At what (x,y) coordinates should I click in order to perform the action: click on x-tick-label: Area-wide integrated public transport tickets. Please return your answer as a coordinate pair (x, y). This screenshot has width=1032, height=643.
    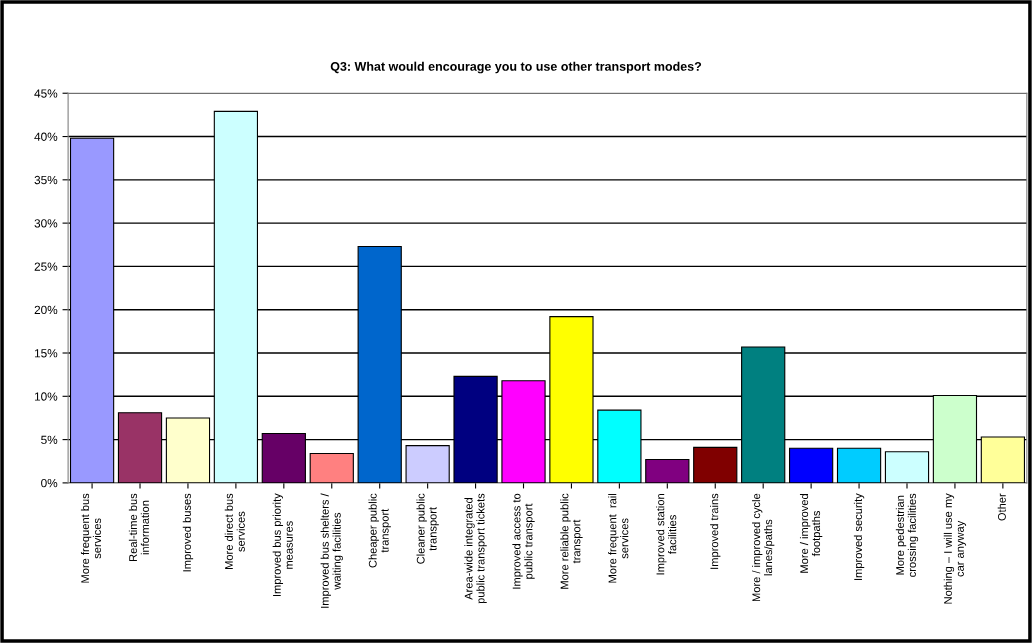
    Looking at the image, I should click on (475, 548).